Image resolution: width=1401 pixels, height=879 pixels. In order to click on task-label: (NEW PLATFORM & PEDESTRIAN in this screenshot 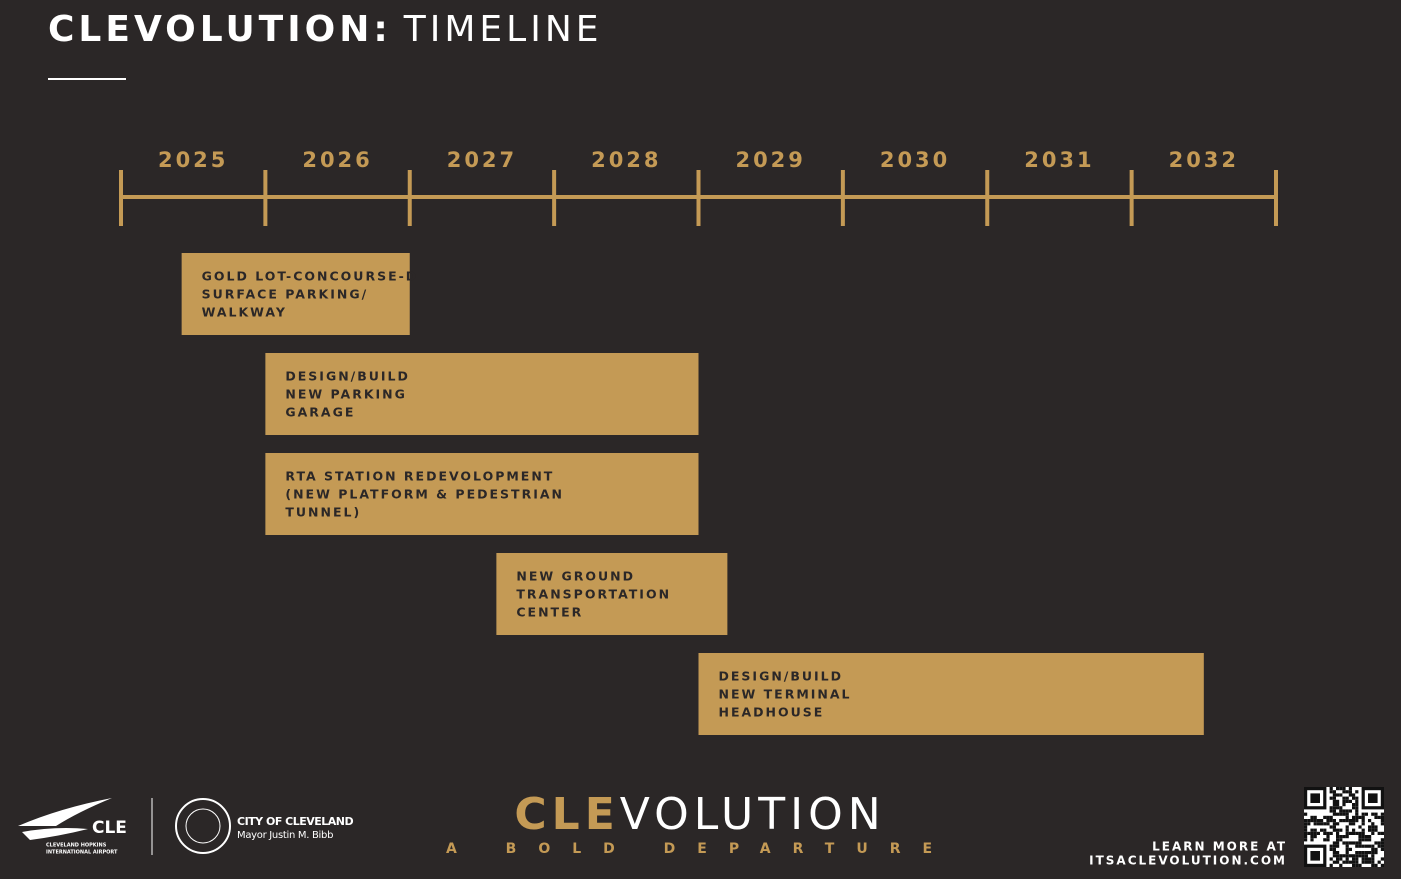, I will do `click(424, 494)`.